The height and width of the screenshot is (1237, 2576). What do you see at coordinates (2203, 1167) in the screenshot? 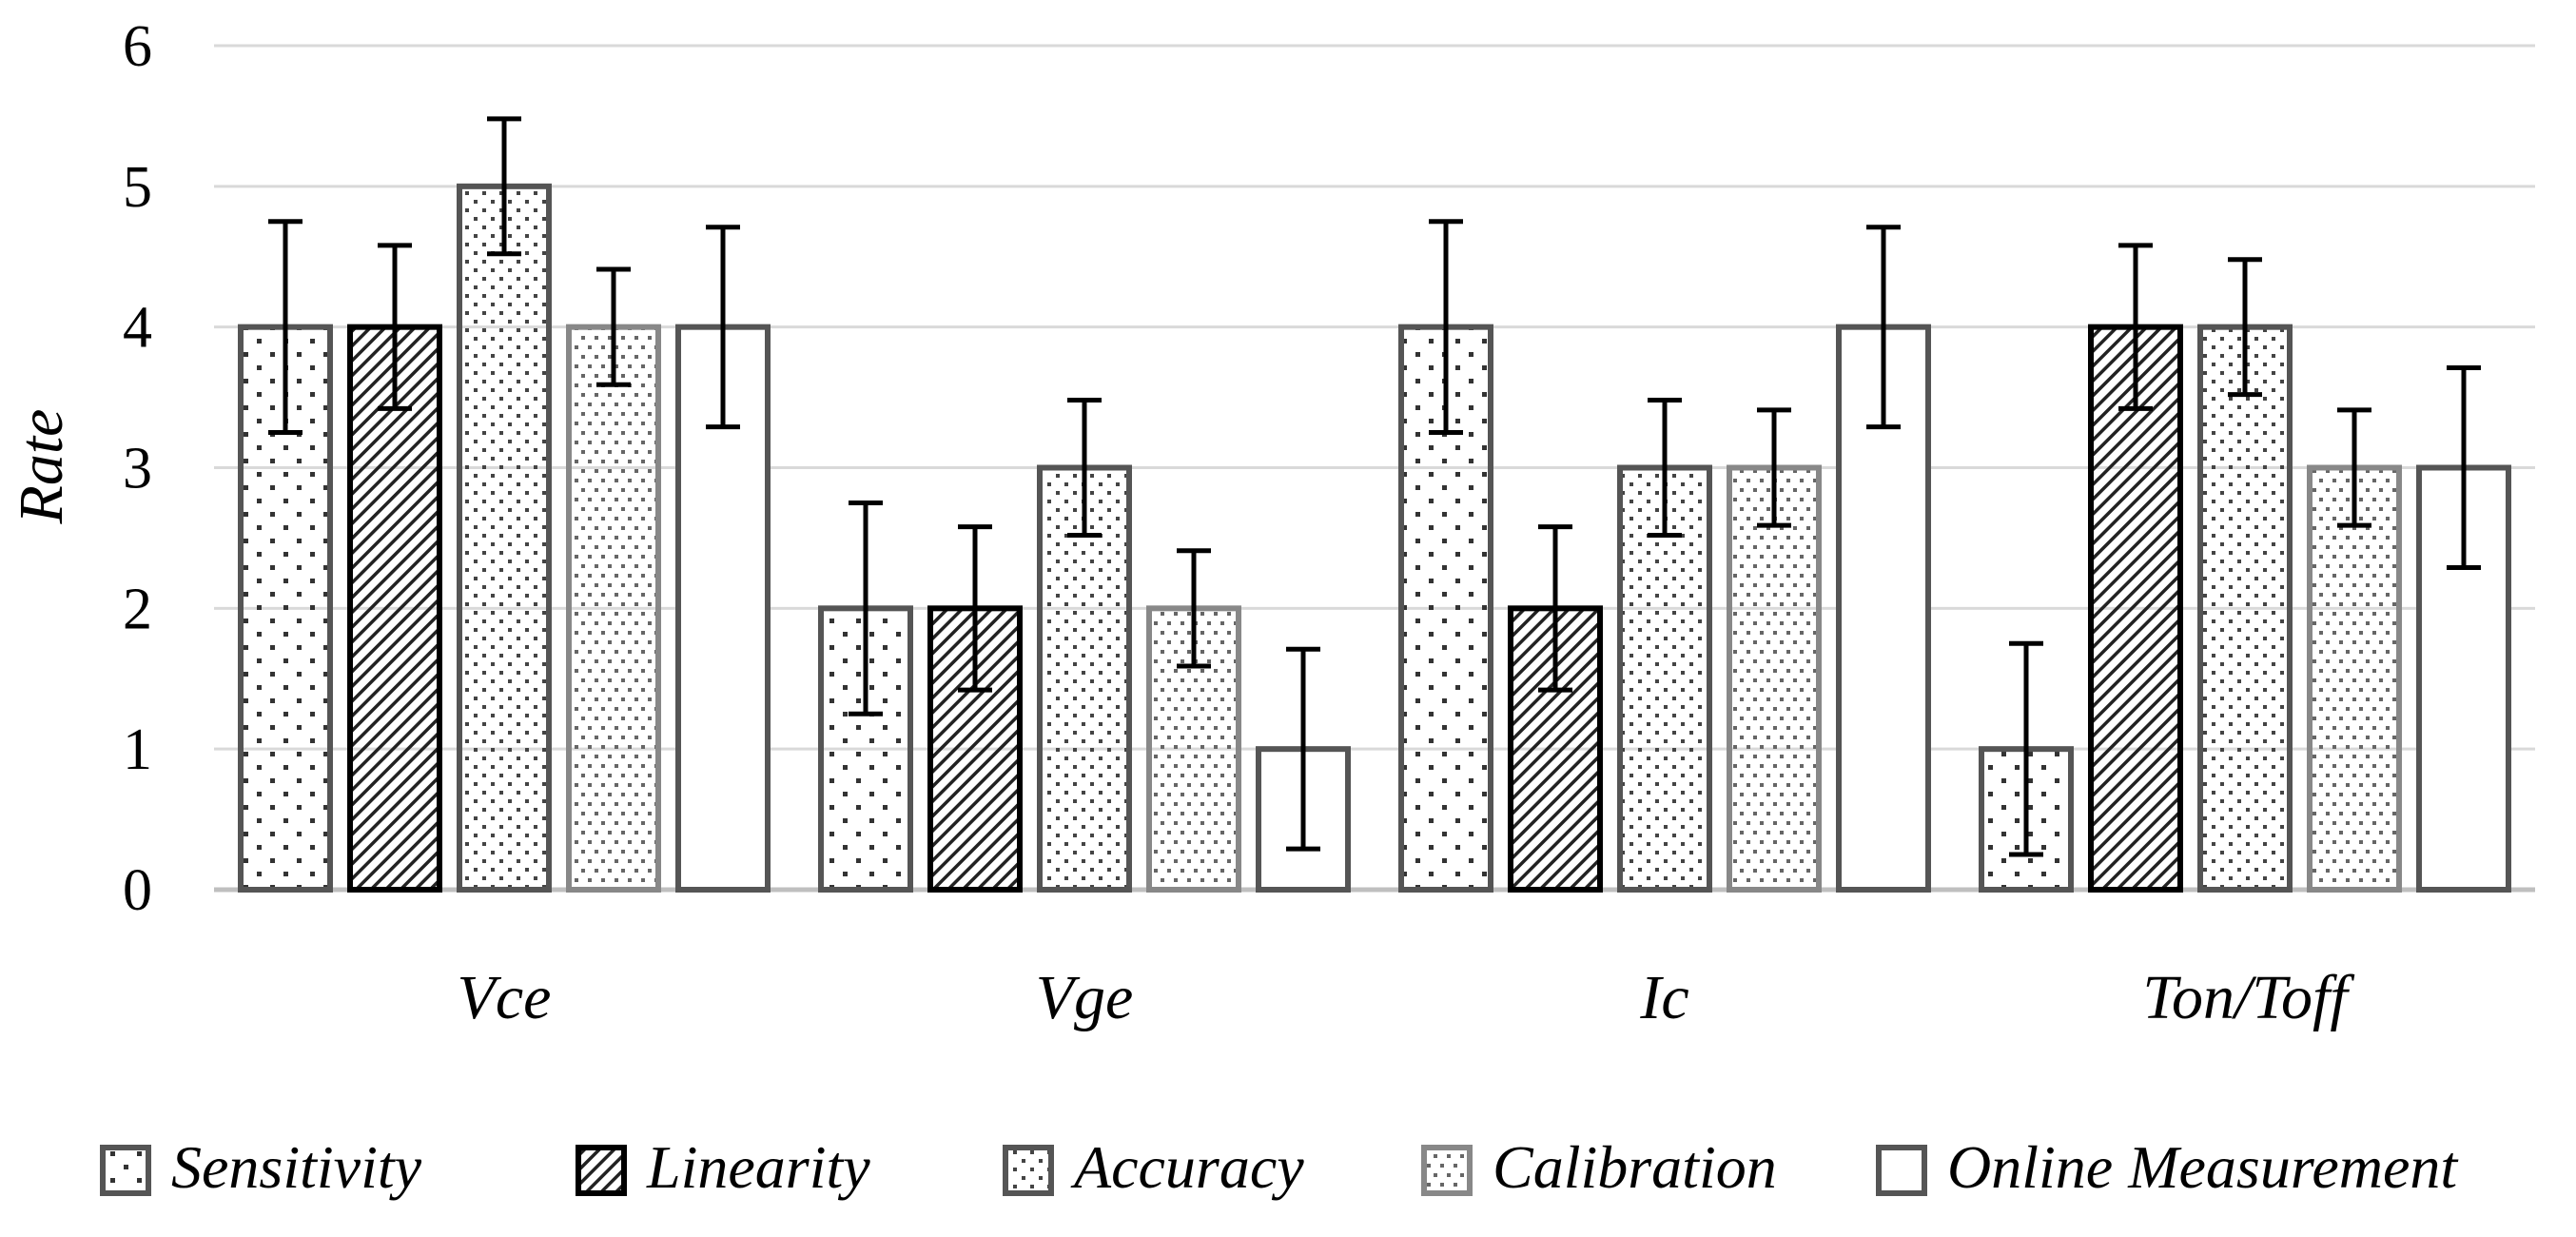
I see `legend-label: Online Measurement` at bounding box center [2203, 1167].